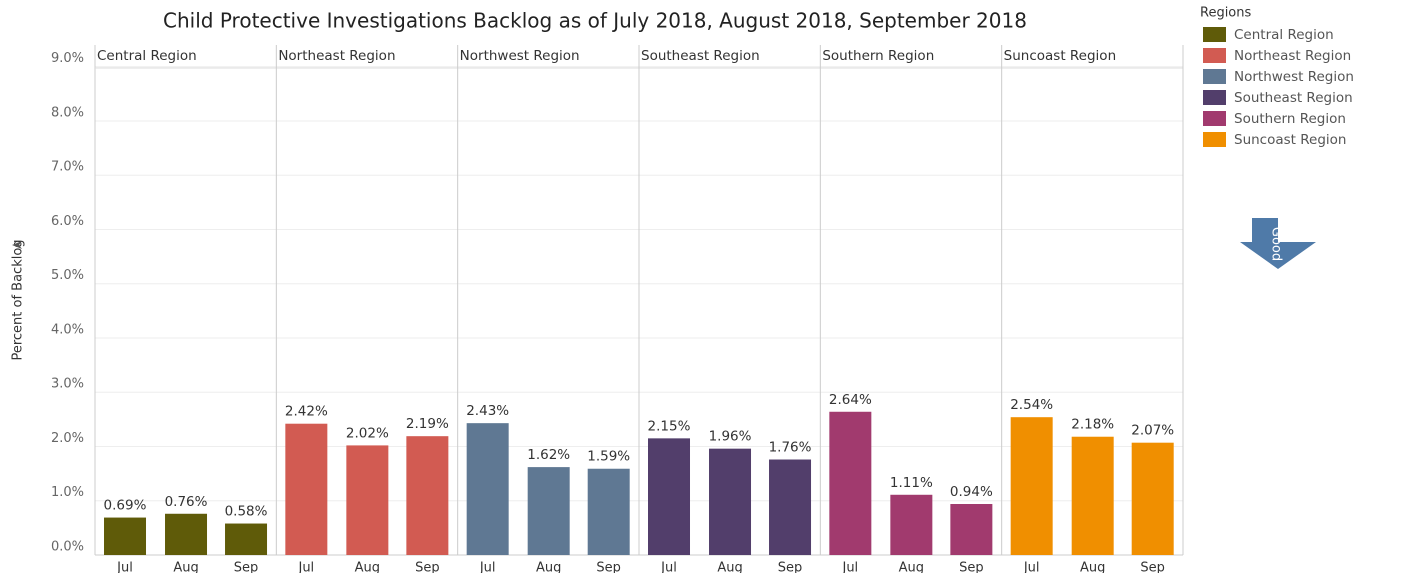 Image resolution: width=1414 pixels, height=573 pixels. Describe the element at coordinates (67, 438) in the screenshot. I see `y-tick-label: 2.0%` at that location.